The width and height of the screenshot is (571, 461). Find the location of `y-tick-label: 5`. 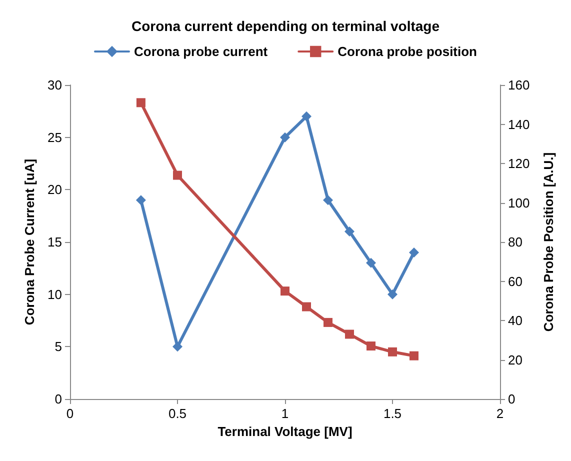

y-tick-label: 5 is located at coordinates (58, 346).